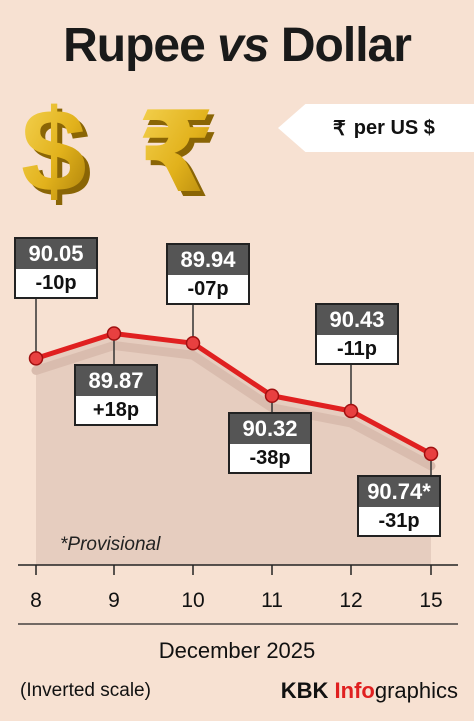  Describe the element at coordinates (307, 690) in the screenshot. I see `credit-kbk: KBK` at that location.